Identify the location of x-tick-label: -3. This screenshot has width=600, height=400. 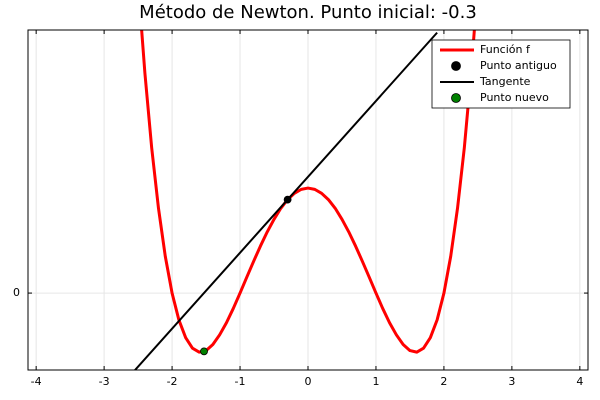
(104, 381).